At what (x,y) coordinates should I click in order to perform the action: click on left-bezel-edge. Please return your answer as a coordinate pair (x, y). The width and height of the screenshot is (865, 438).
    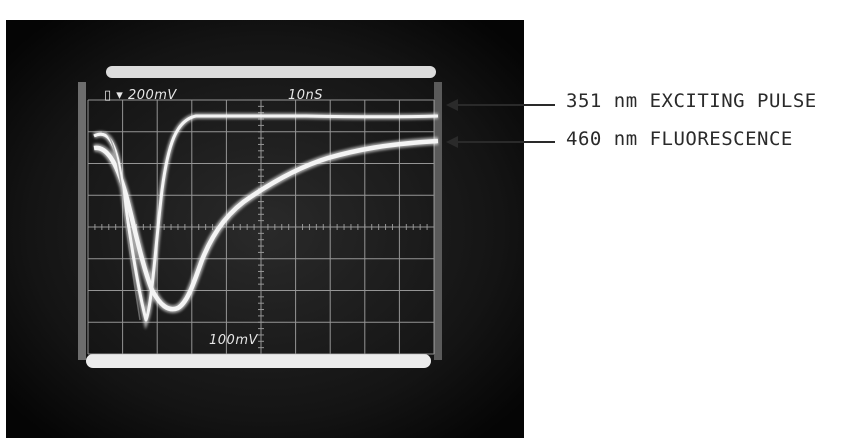
    Looking at the image, I should click on (82, 221).